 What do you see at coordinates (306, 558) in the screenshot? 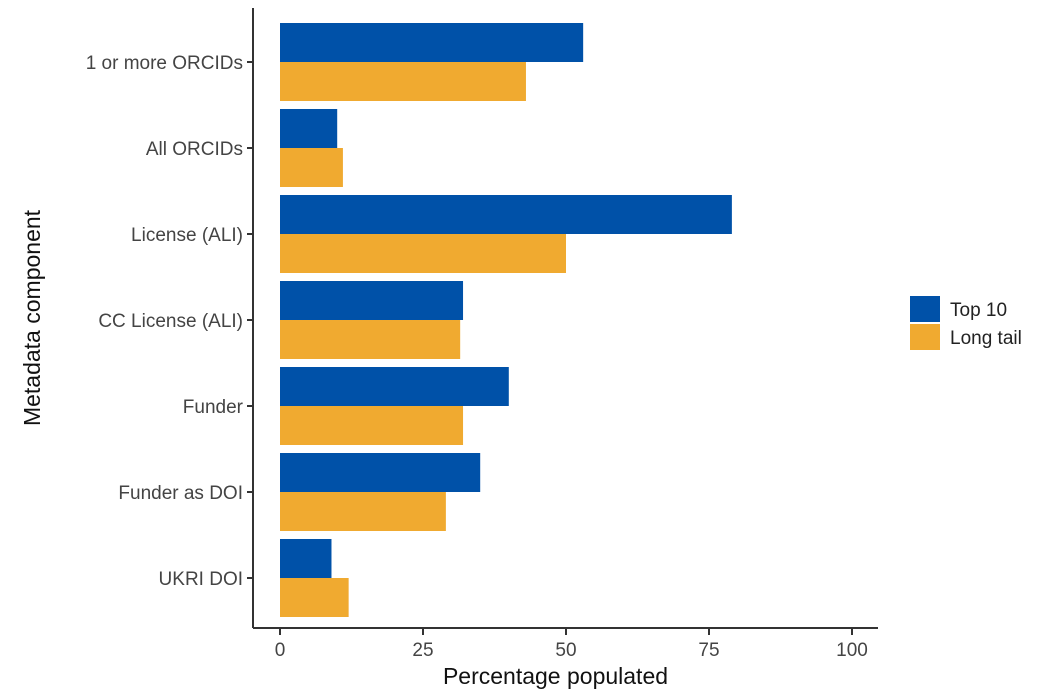
I see `bar-top-10-ukri-doi` at bounding box center [306, 558].